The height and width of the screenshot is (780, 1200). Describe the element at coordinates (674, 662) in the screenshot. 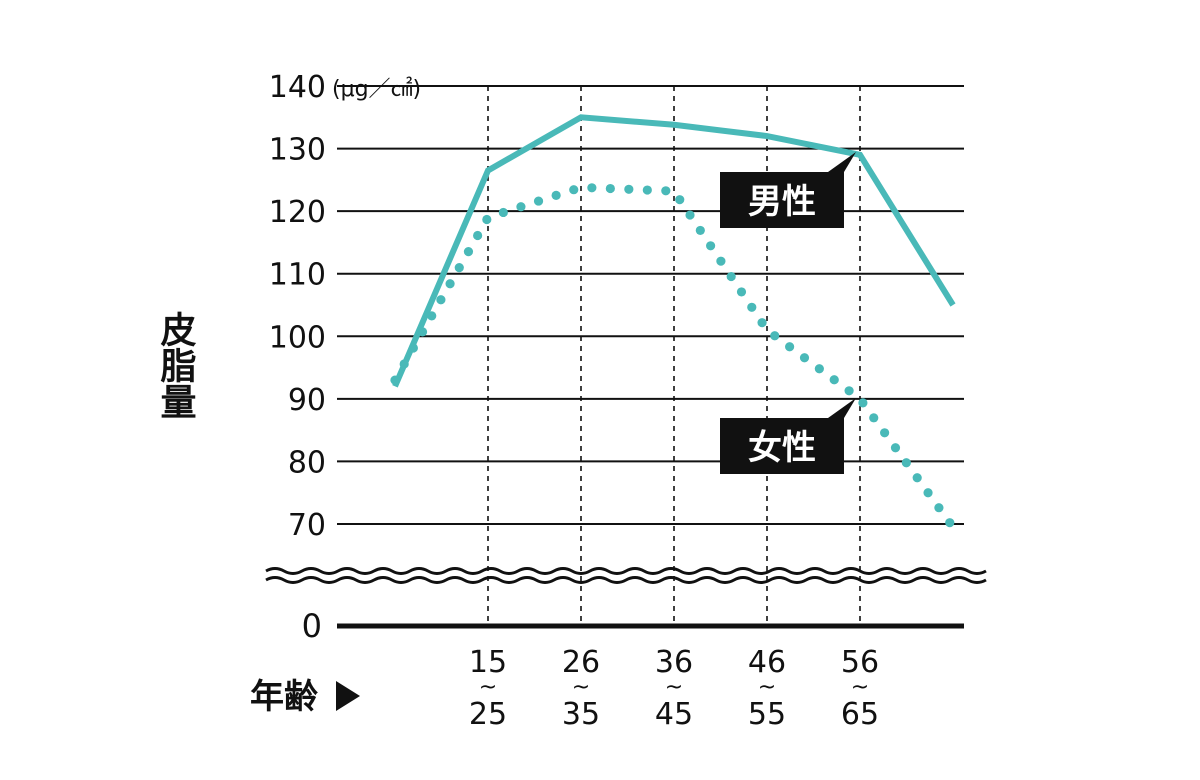

I see `x-tick-label-from: 36` at that location.